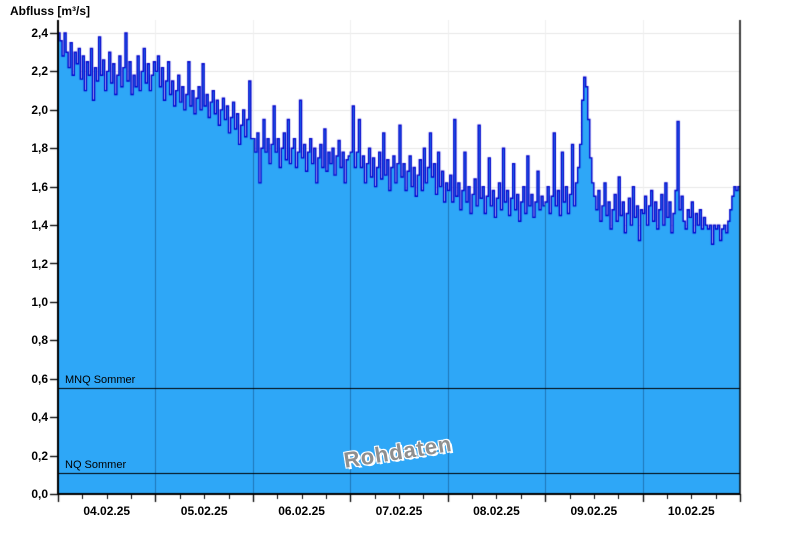 The height and width of the screenshot is (550, 800). What do you see at coordinates (496, 511) in the screenshot?
I see `x-tick-label: 08.02.25` at bounding box center [496, 511].